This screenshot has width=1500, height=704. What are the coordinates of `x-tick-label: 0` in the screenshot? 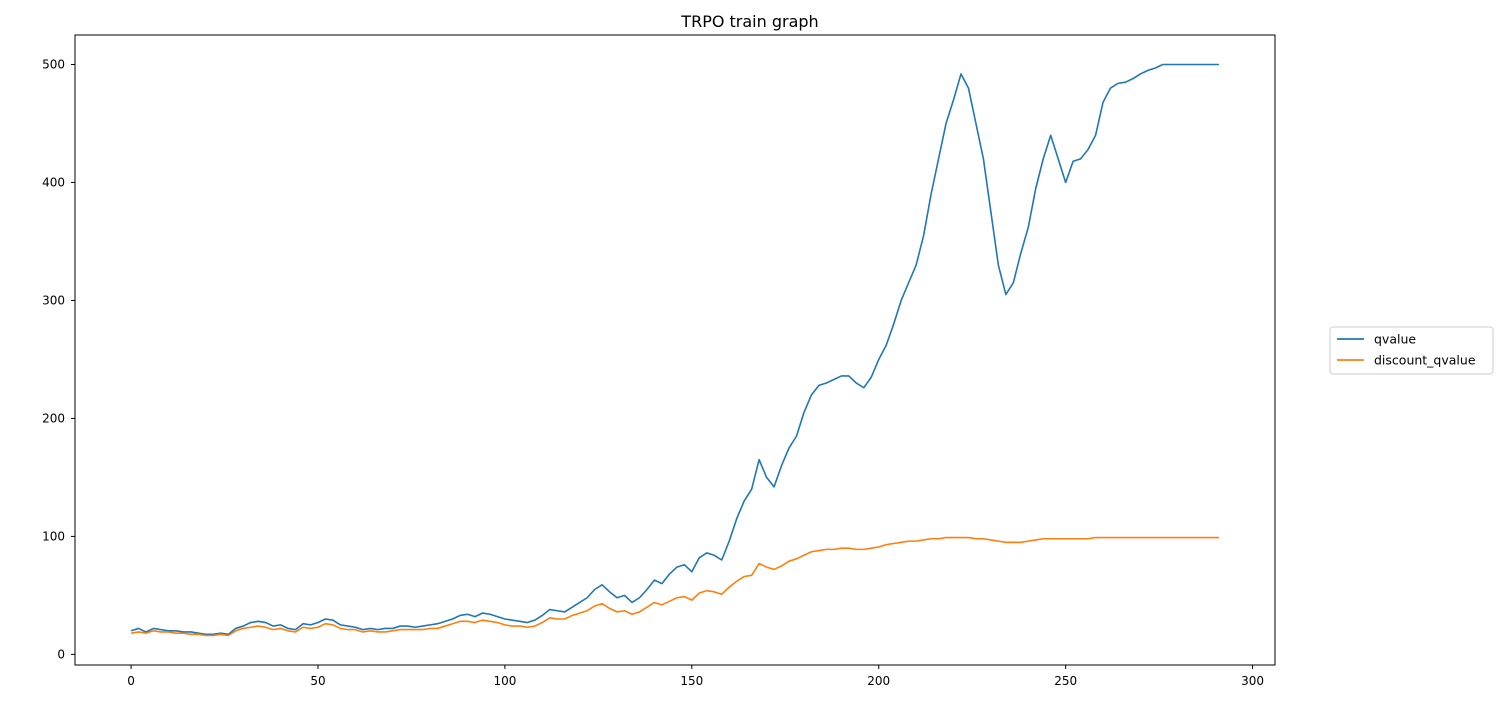 It's located at (131, 681).